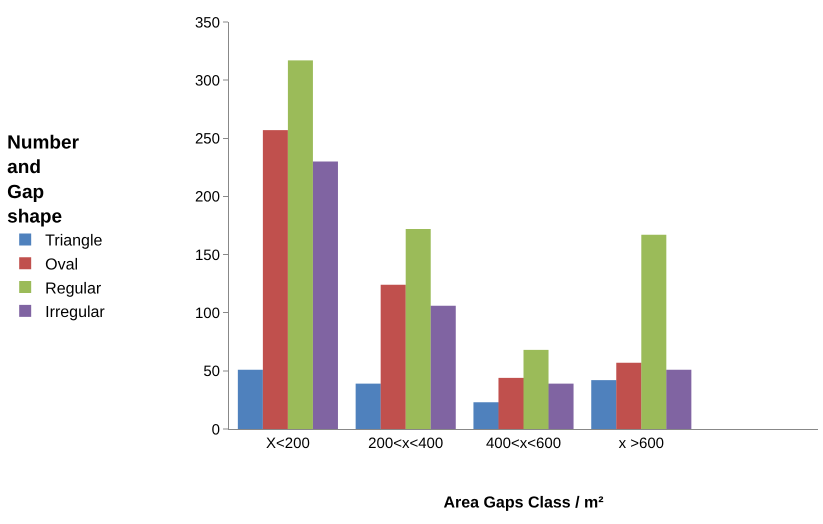 This screenshot has width=823, height=524. Describe the element at coordinates (207, 81) in the screenshot. I see `y-tick-label: 300` at that location.